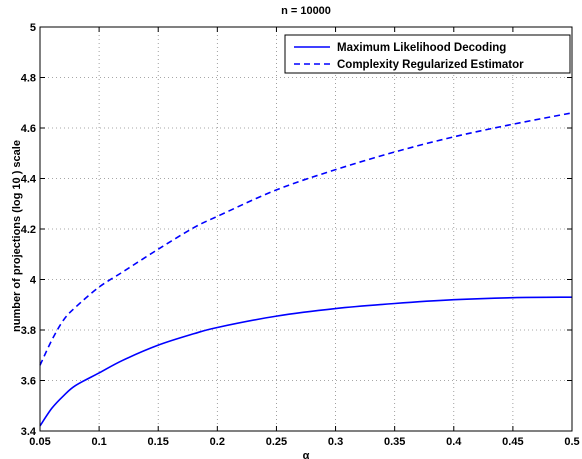 Image resolution: width=582 pixels, height=459 pixels. Describe the element at coordinates (394, 442) in the screenshot. I see `x-tick-label: 0.35` at that location.